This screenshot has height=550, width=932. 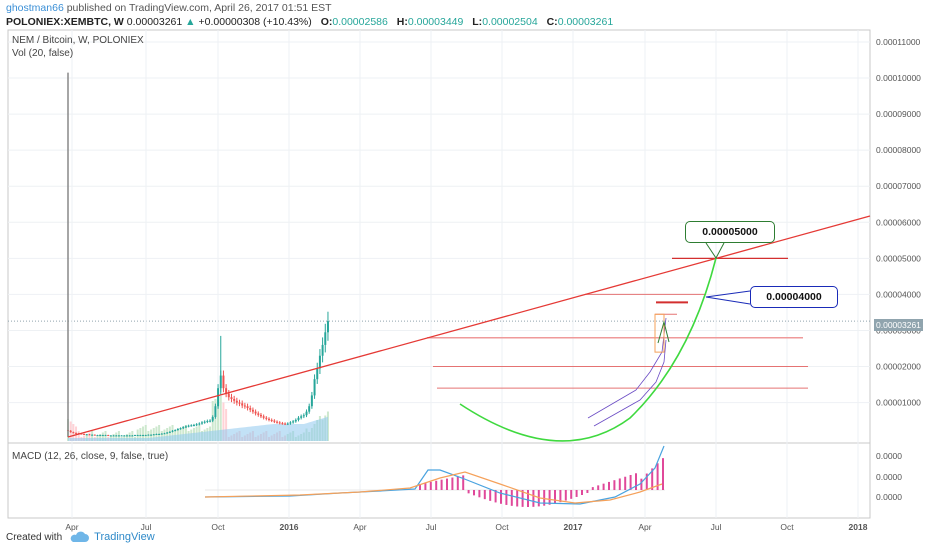 What do you see at coordinates (198, 428) in the screenshot?
I see `volume-ma-area` at bounding box center [198, 428].